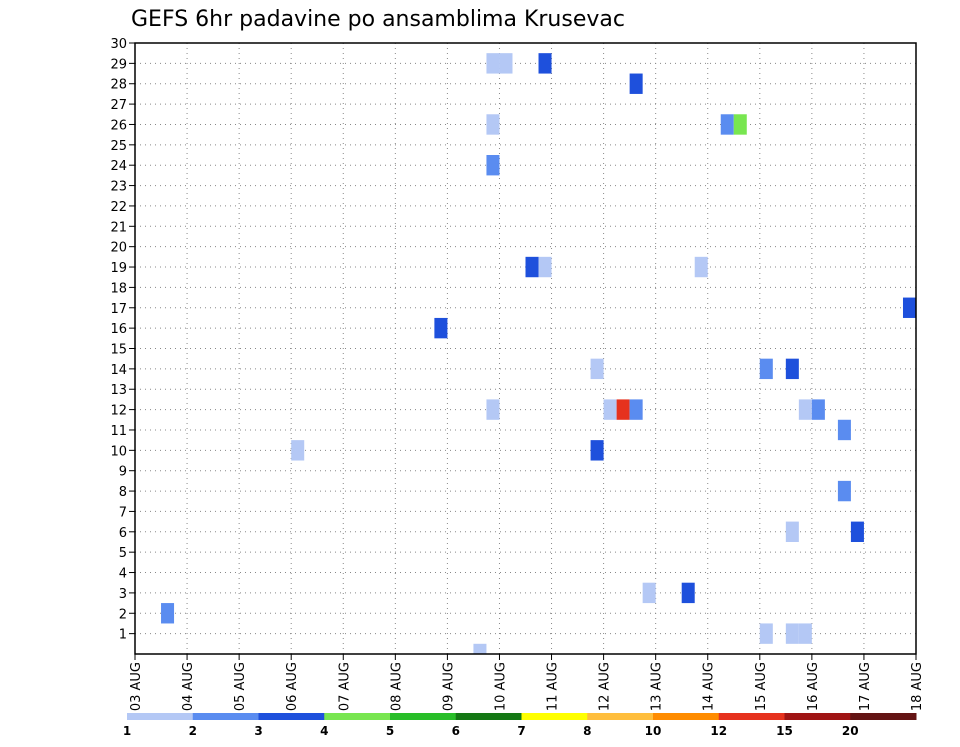 The image size is (960, 747). Describe the element at coordinates (118, 207) in the screenshot. I see `y-tick-label: 22` at that location.